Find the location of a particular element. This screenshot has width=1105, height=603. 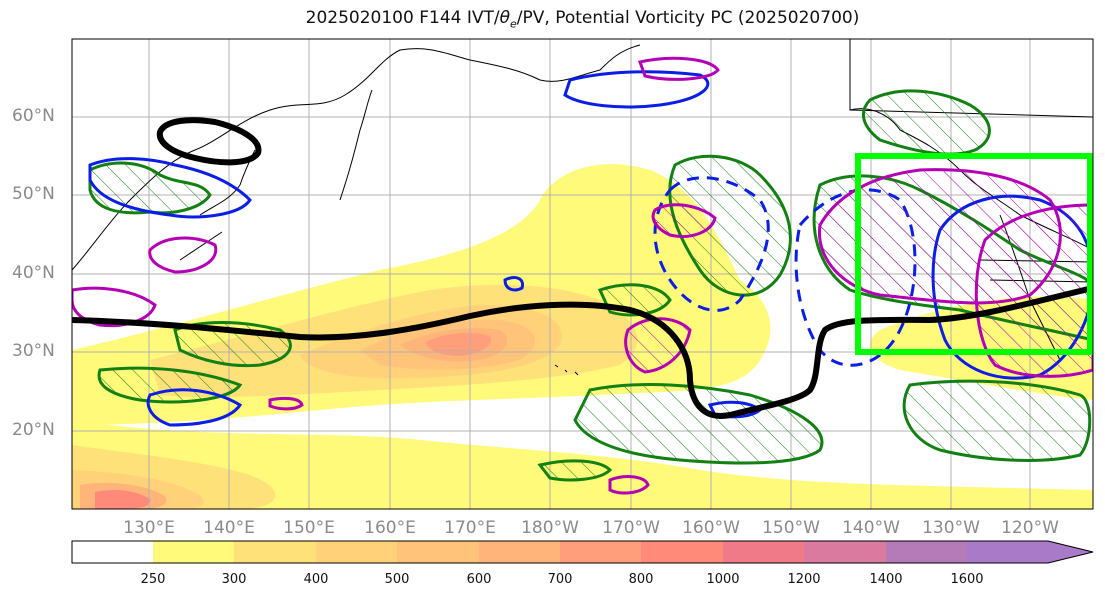

highlight-box is located at coordinates (974, 254).